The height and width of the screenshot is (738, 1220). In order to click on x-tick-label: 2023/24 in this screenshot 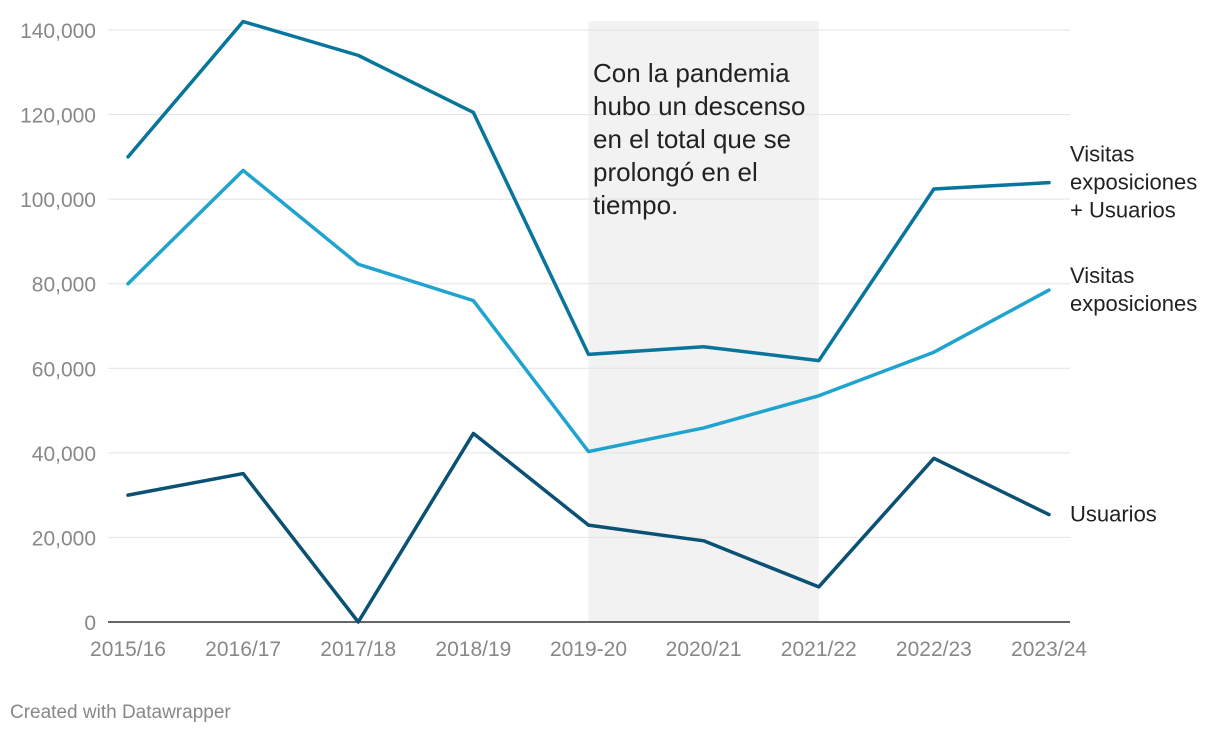, I will do `click(1049, 649)`.